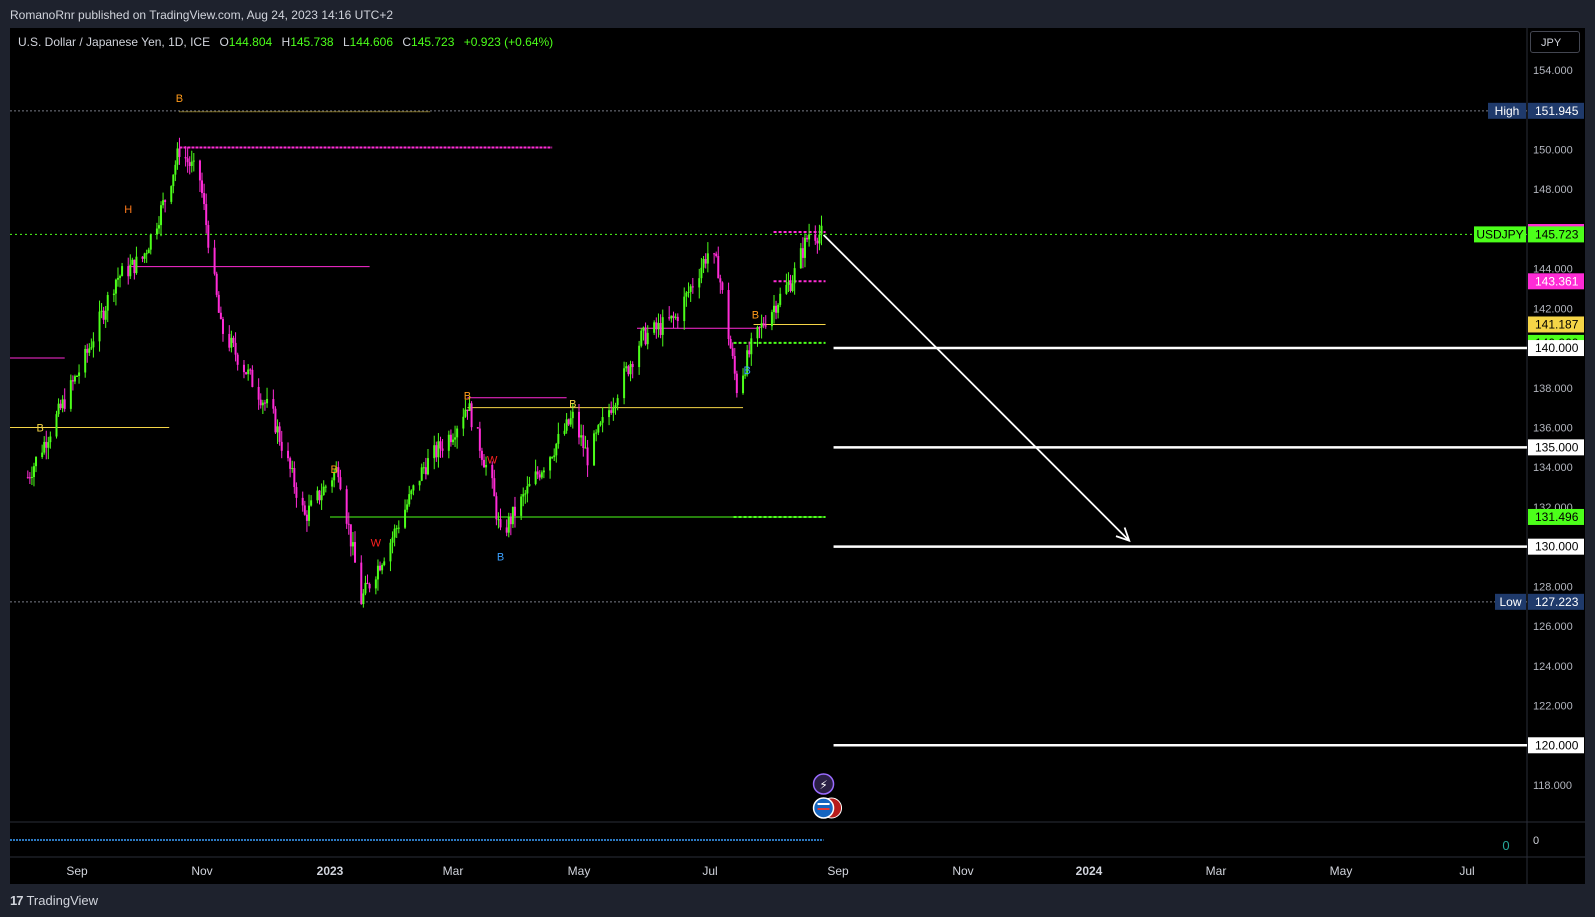 This screenshot has width=1595, height=917. Describe the element at coordinates (54, 900) in the screenshot. I see `tradingview-logo: 17 TradingView` at that location.